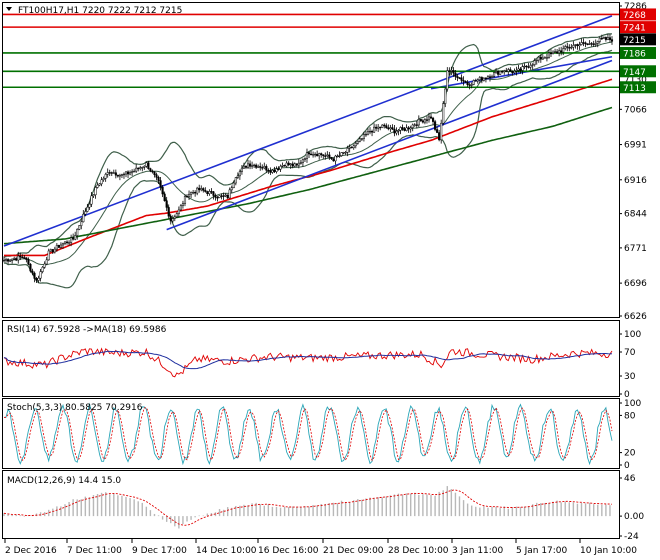  What do you see at coordinates (308, 434) in the screenshot?
I see `stoch-panel` at bounding box center [308, 434].